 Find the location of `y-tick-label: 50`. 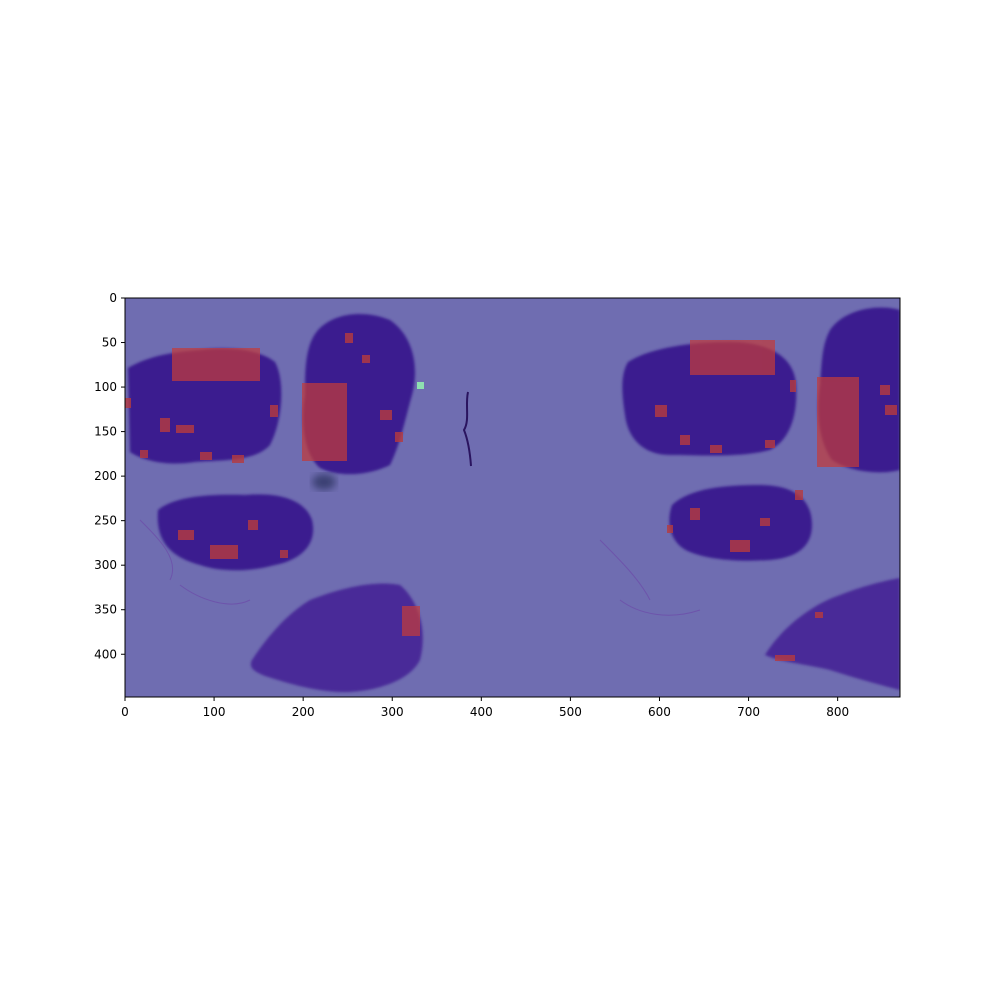

y-tick-label: 50 is located at coordinates (109, 343).